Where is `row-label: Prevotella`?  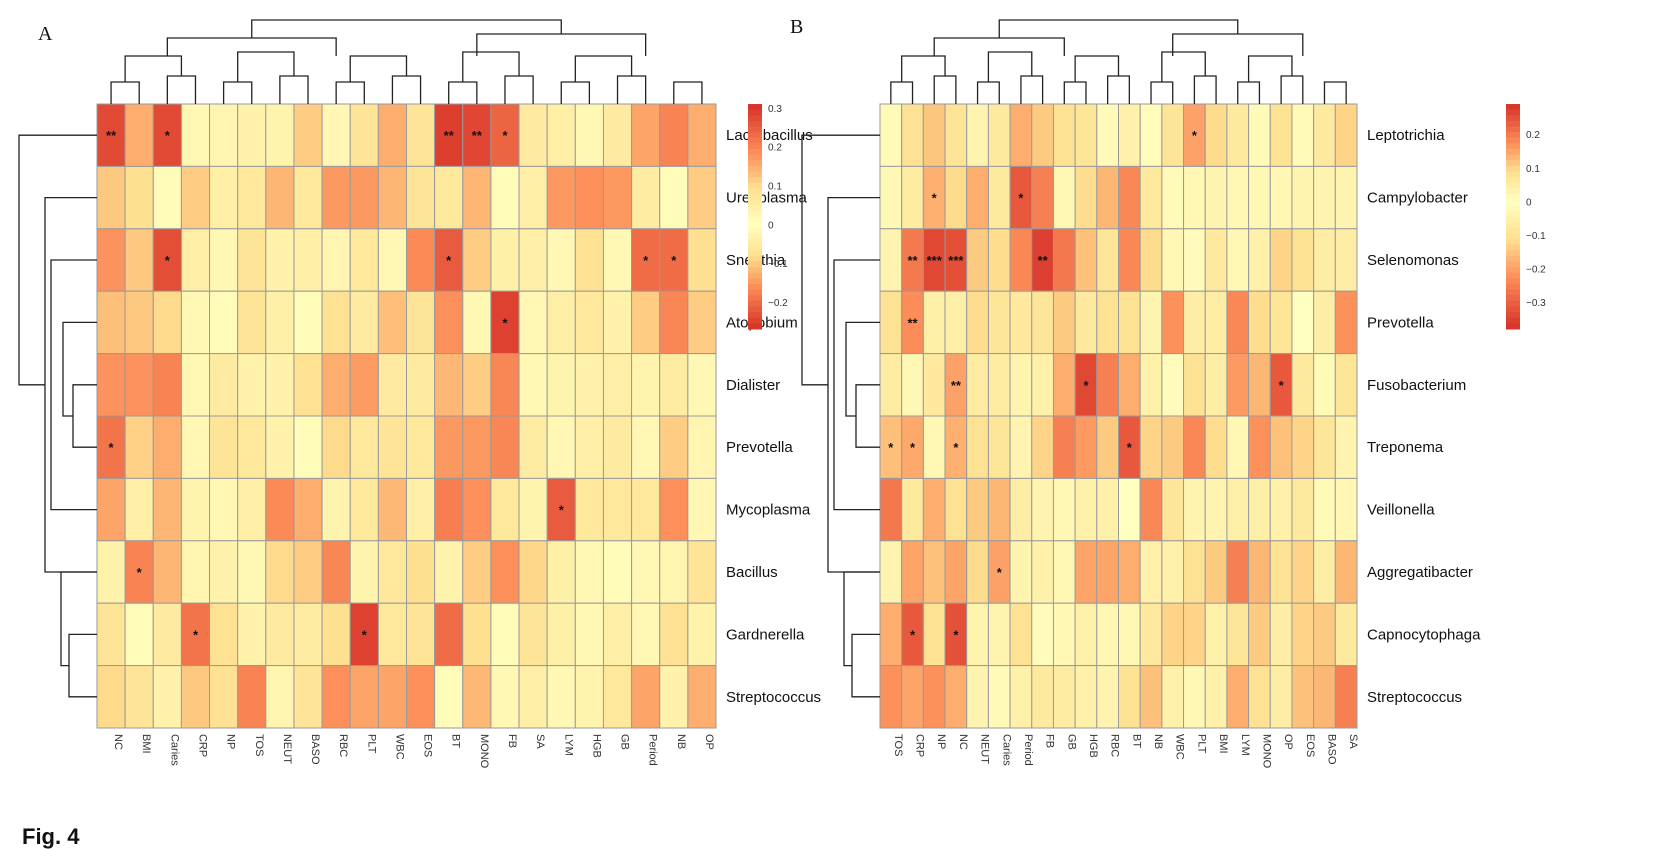
row-label: Prevotella is located at coordinates (1400, 322).